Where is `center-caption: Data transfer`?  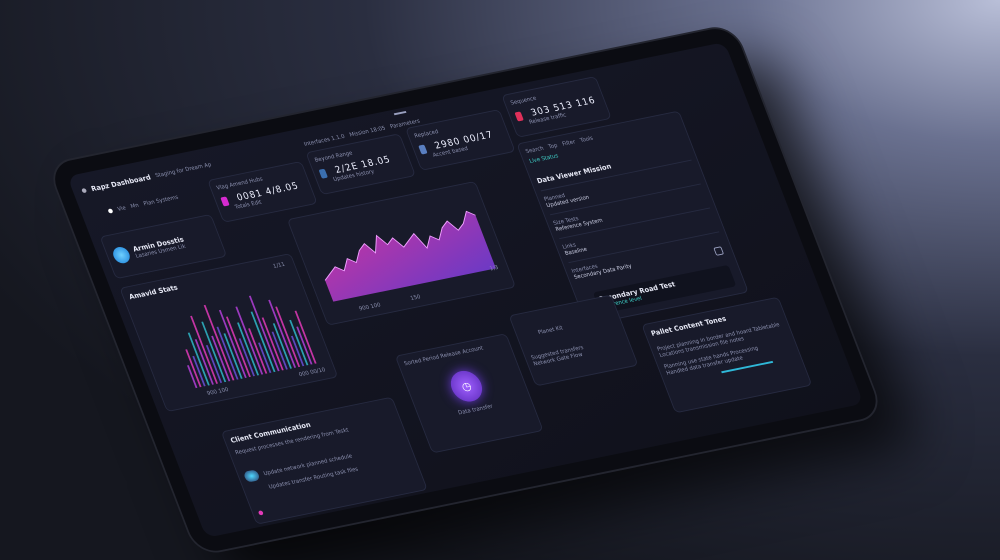
center-caption: Data transfer is located at coordinates (475, 410).